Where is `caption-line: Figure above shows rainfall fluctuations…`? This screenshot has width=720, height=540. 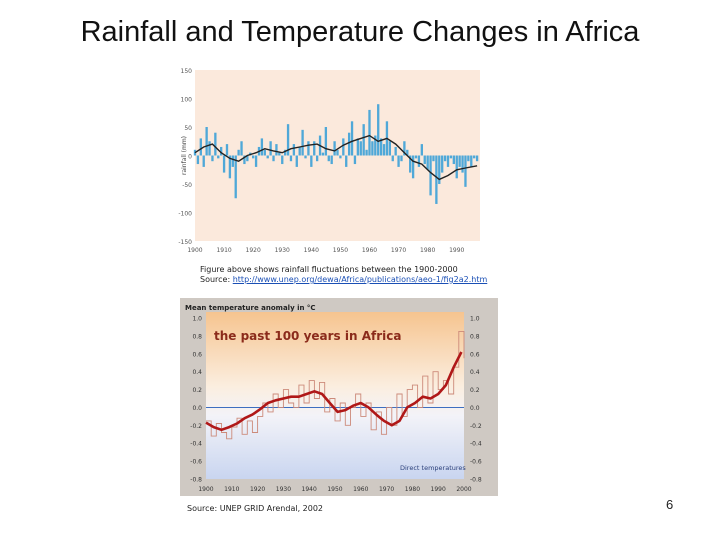
caption-line: Figure above shows rainfall fluctuations… is located at coordinates (329, 269).